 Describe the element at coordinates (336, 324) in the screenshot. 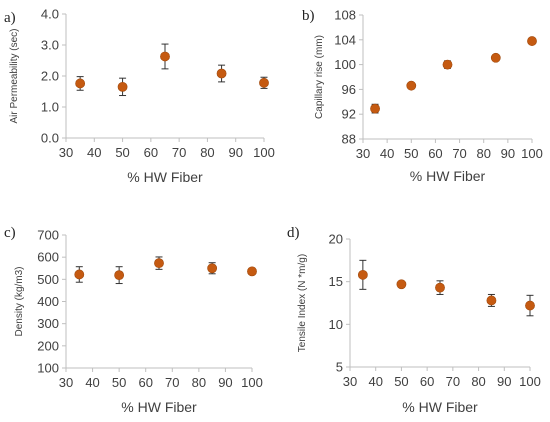

I see `y-tick-label: 10` at that location.